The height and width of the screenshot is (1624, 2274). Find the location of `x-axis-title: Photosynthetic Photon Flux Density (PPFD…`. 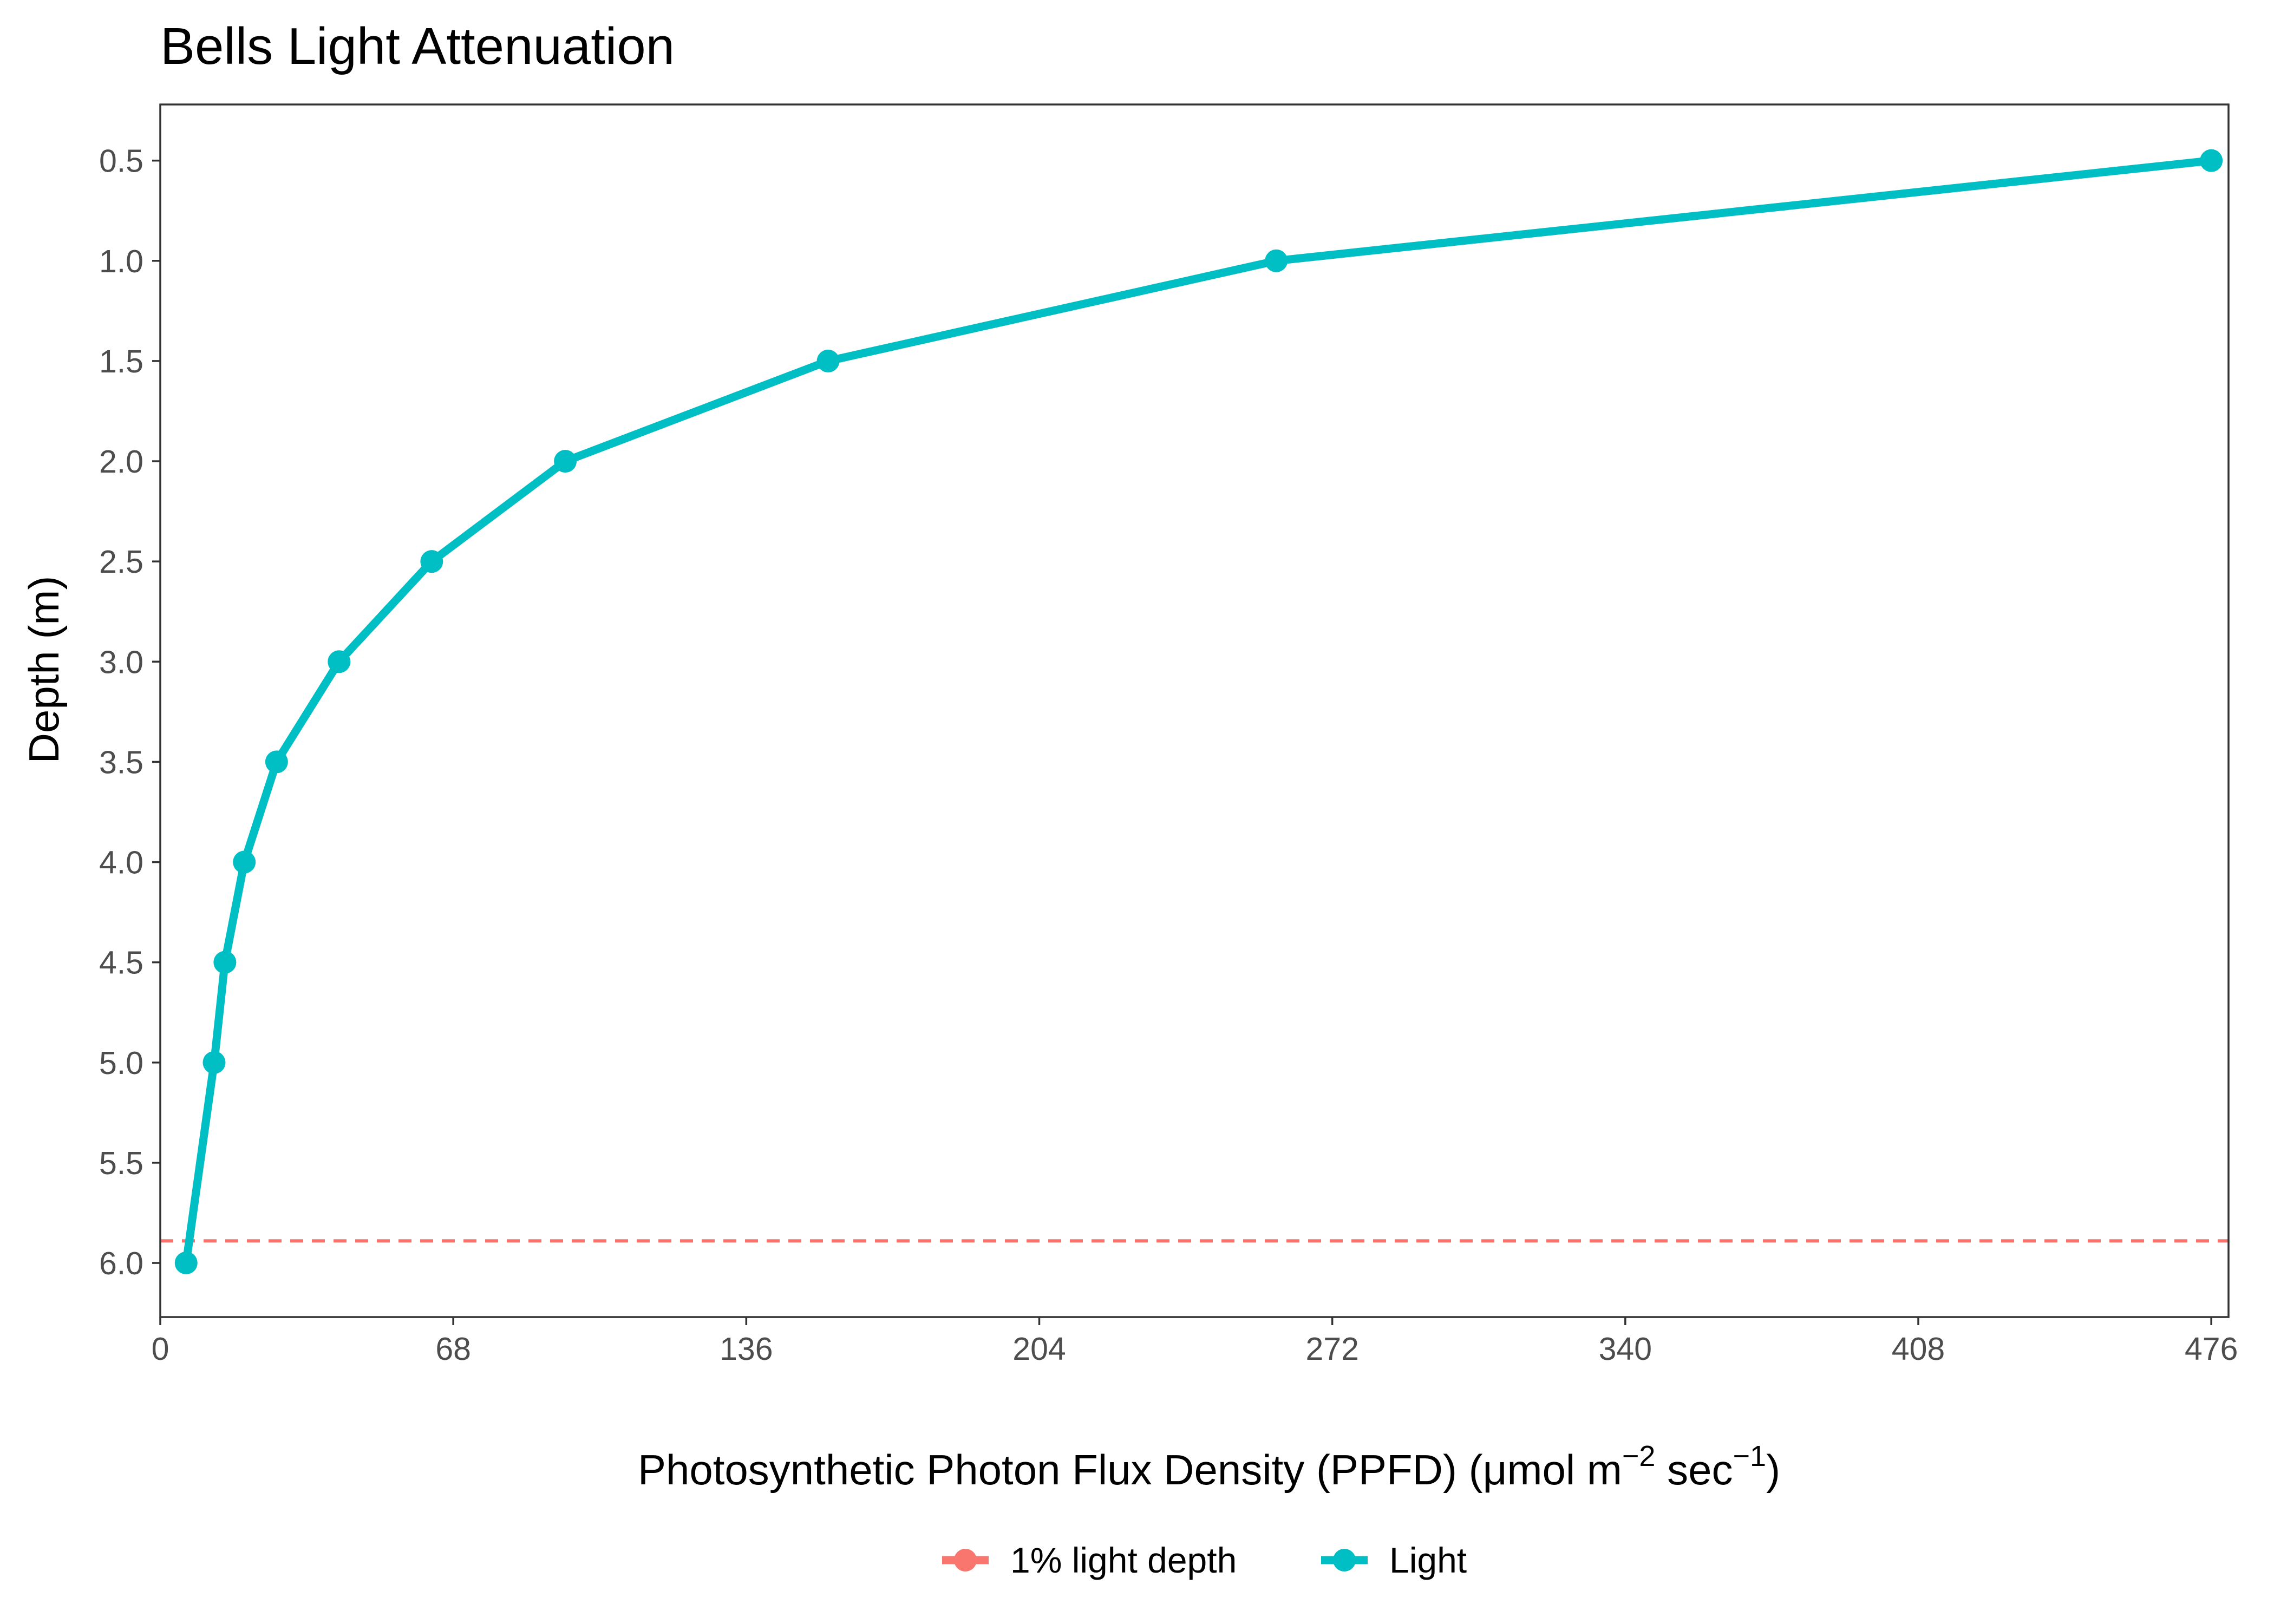

x-axis-title: Photosynthetic Photon Flux Density (PPFD… is located at coordinates (1209, 1467).